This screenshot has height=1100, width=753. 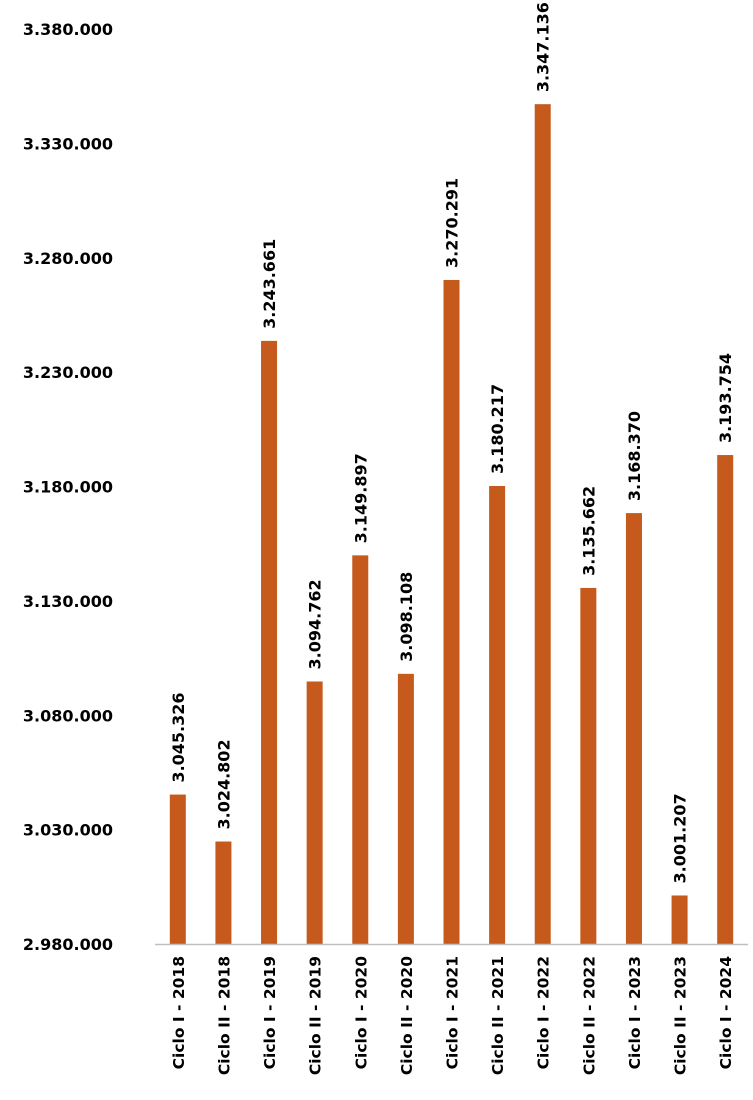 I want to click on data-label: 3.243.661, so click(x=269, y=284).